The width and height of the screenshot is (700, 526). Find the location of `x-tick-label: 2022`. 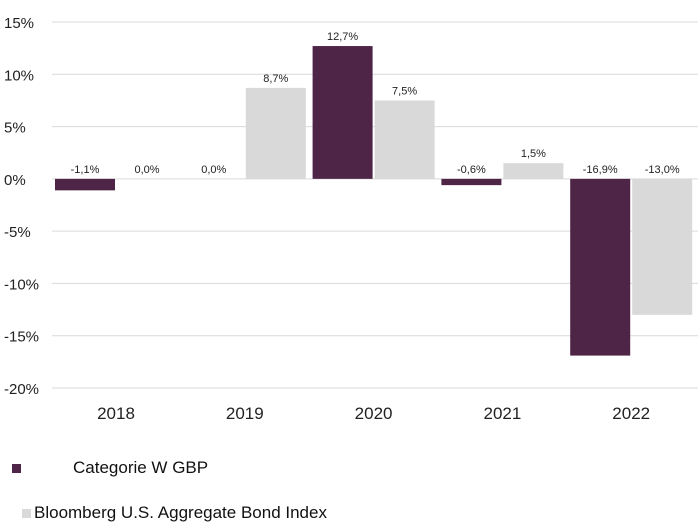

x-tick-label: 2022 is located at coordinates (631, 413).